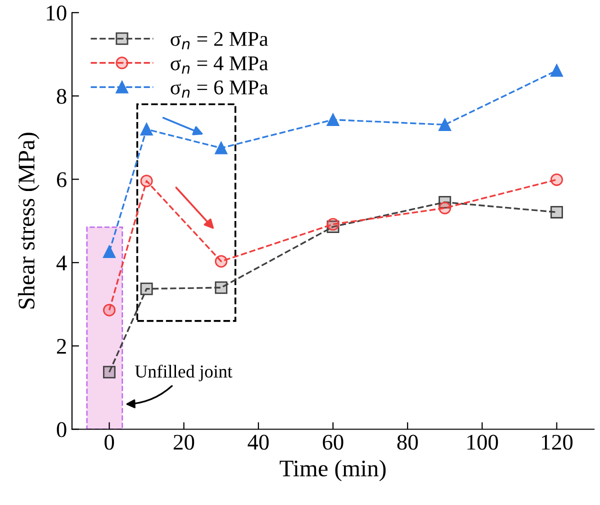  Describe the element at coordinates (407, 442) in the screenshot. I see `x-tick-label: 80` at that location.